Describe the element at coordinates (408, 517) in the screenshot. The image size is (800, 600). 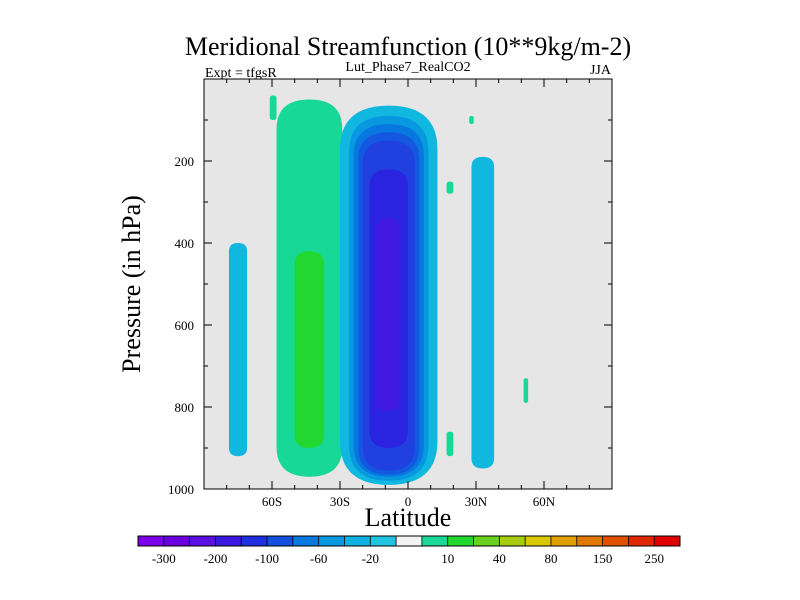
I see `x-axis-label: Latitude` at that location.